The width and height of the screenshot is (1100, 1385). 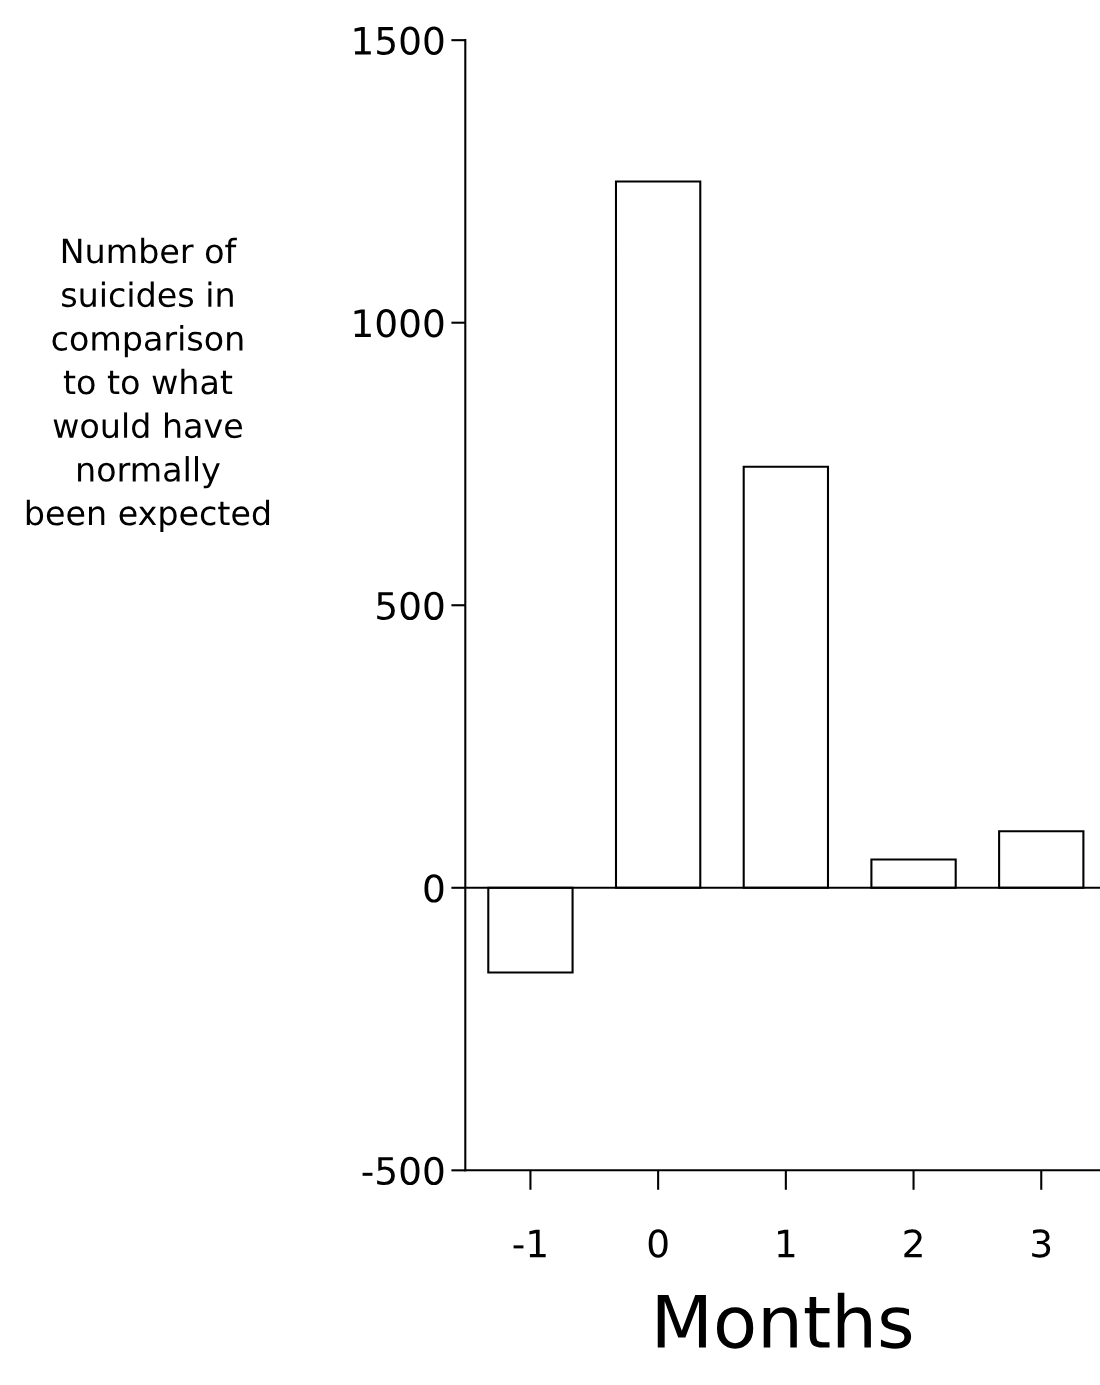 I want to click on x-tick-label: -1, so click(x=529, y=1243).